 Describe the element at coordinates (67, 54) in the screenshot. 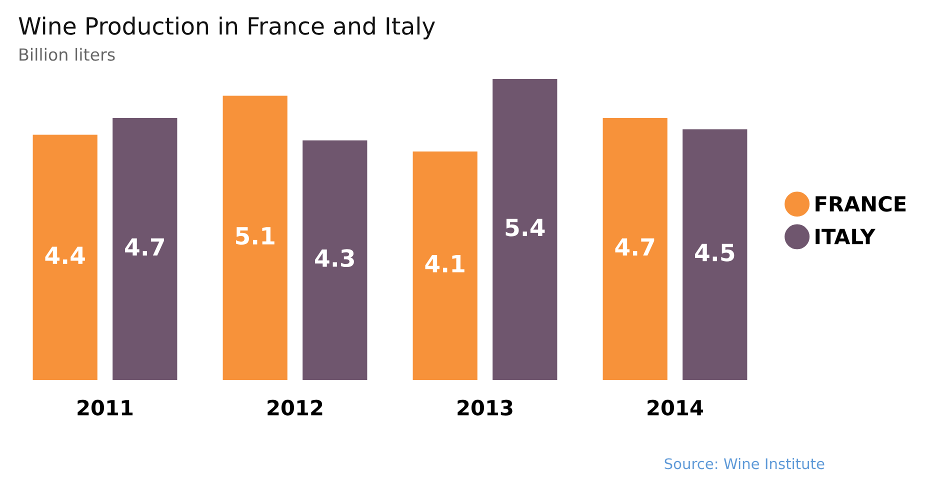

I see `chart-subtitle: Billion liters` at that location.